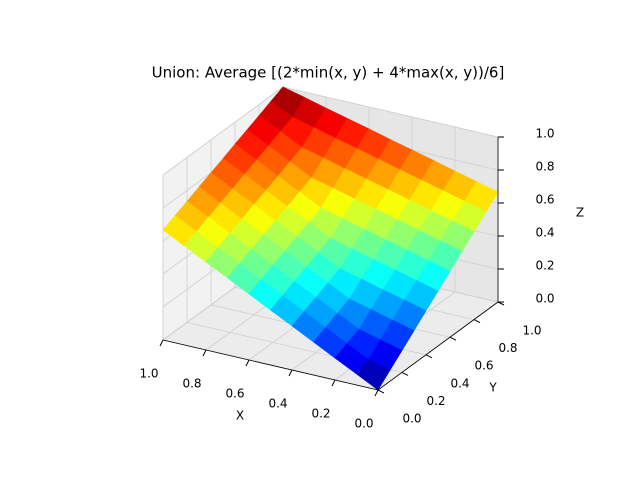  Describe the element at coordinates (507, 348) in the screenshot. I see `y-tick-label: 0.8` at that location.